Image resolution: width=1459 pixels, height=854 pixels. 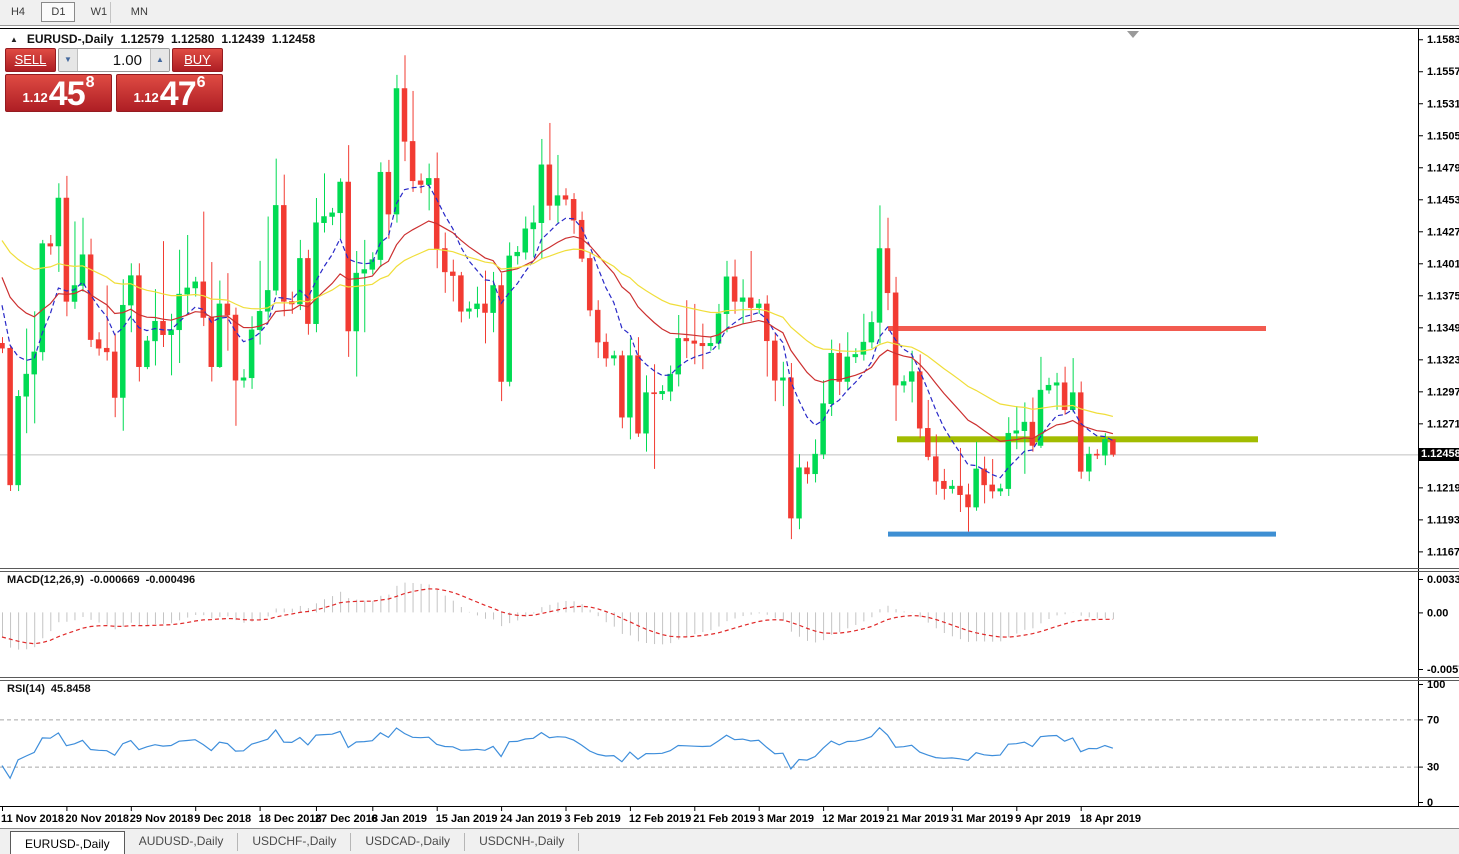 I want to click on rsi-levels, so click(x=709, y=743).